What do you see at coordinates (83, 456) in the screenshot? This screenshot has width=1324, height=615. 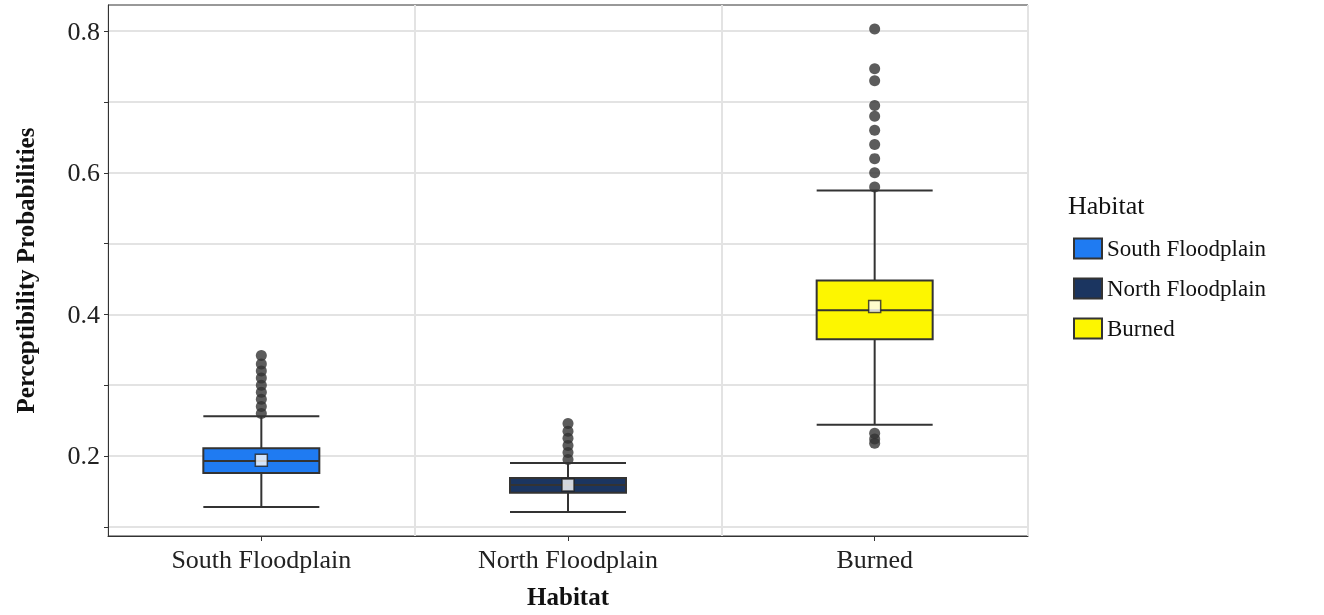 I see `y-tick-label: 0.2` at bounding box center [83, 456].